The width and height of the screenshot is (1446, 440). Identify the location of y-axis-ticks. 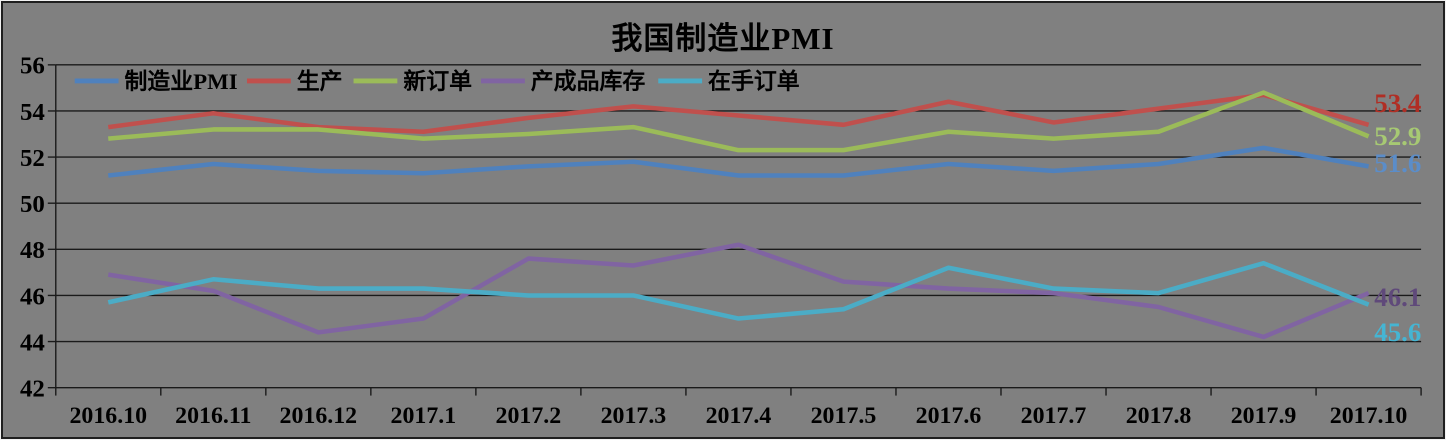
(51, 226).